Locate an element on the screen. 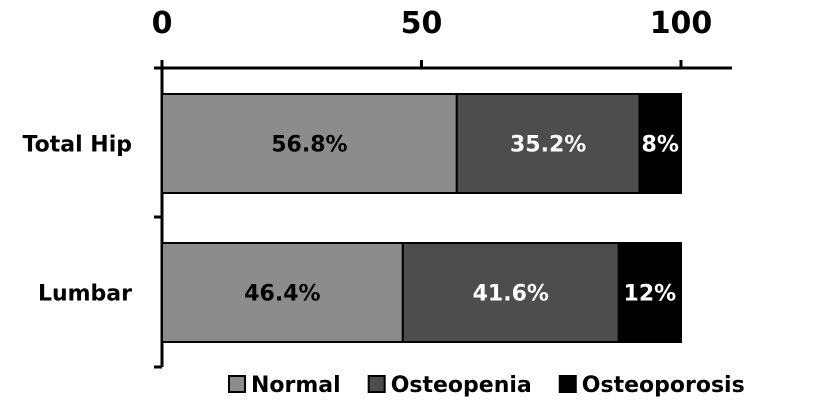 This screenshot has height=403, width=830. data-label: 56.8% is located at coordinates (309, 145).